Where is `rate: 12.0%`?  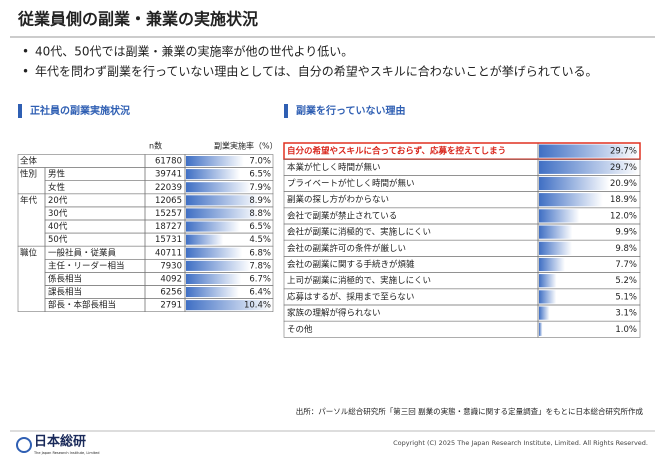
rate: 12.0% is located at coordinates (623, 216).